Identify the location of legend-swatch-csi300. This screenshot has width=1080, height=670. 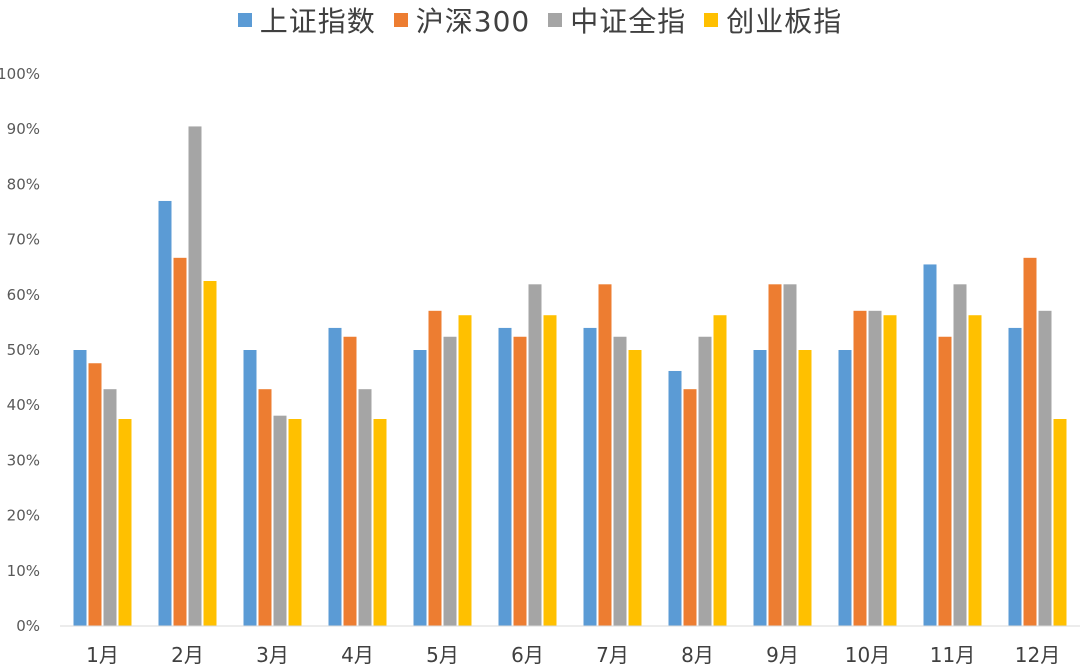
(400, 20).